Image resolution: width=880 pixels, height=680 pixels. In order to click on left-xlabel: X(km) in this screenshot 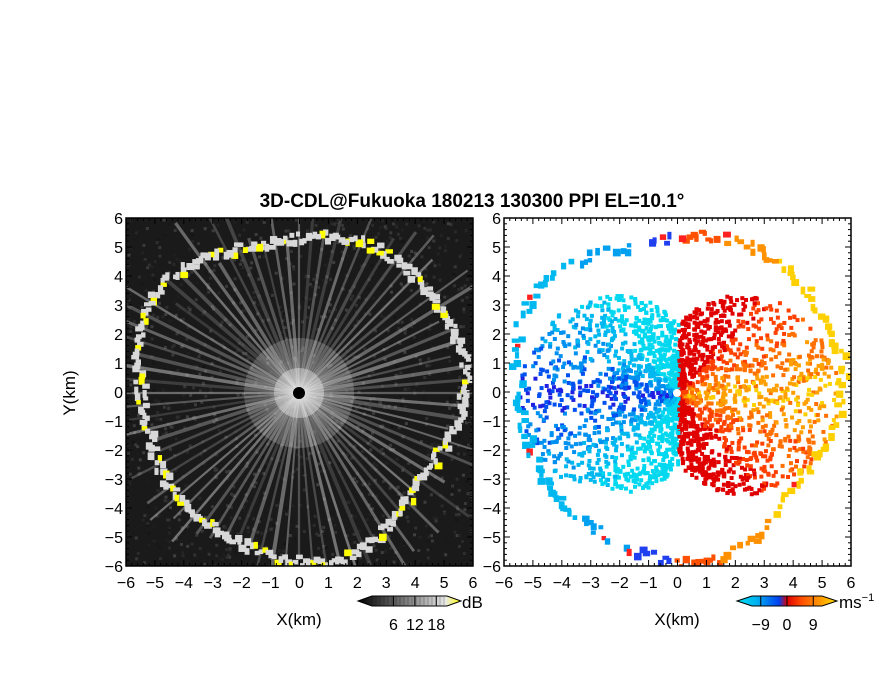, I will do `click(298, 619)`.